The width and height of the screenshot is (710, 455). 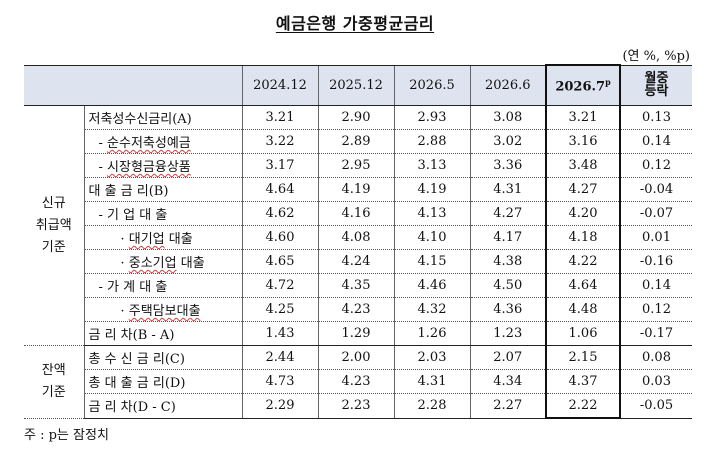 What do you see at coordinates (655, 237) in the screenshot?
I see `cell-monthly-change: 0.01` at bounding box center [655, 237].